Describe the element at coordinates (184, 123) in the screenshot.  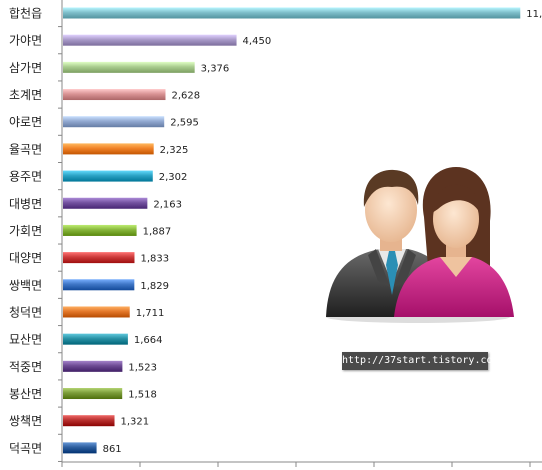
I see `value-label: 2,595` at that location.